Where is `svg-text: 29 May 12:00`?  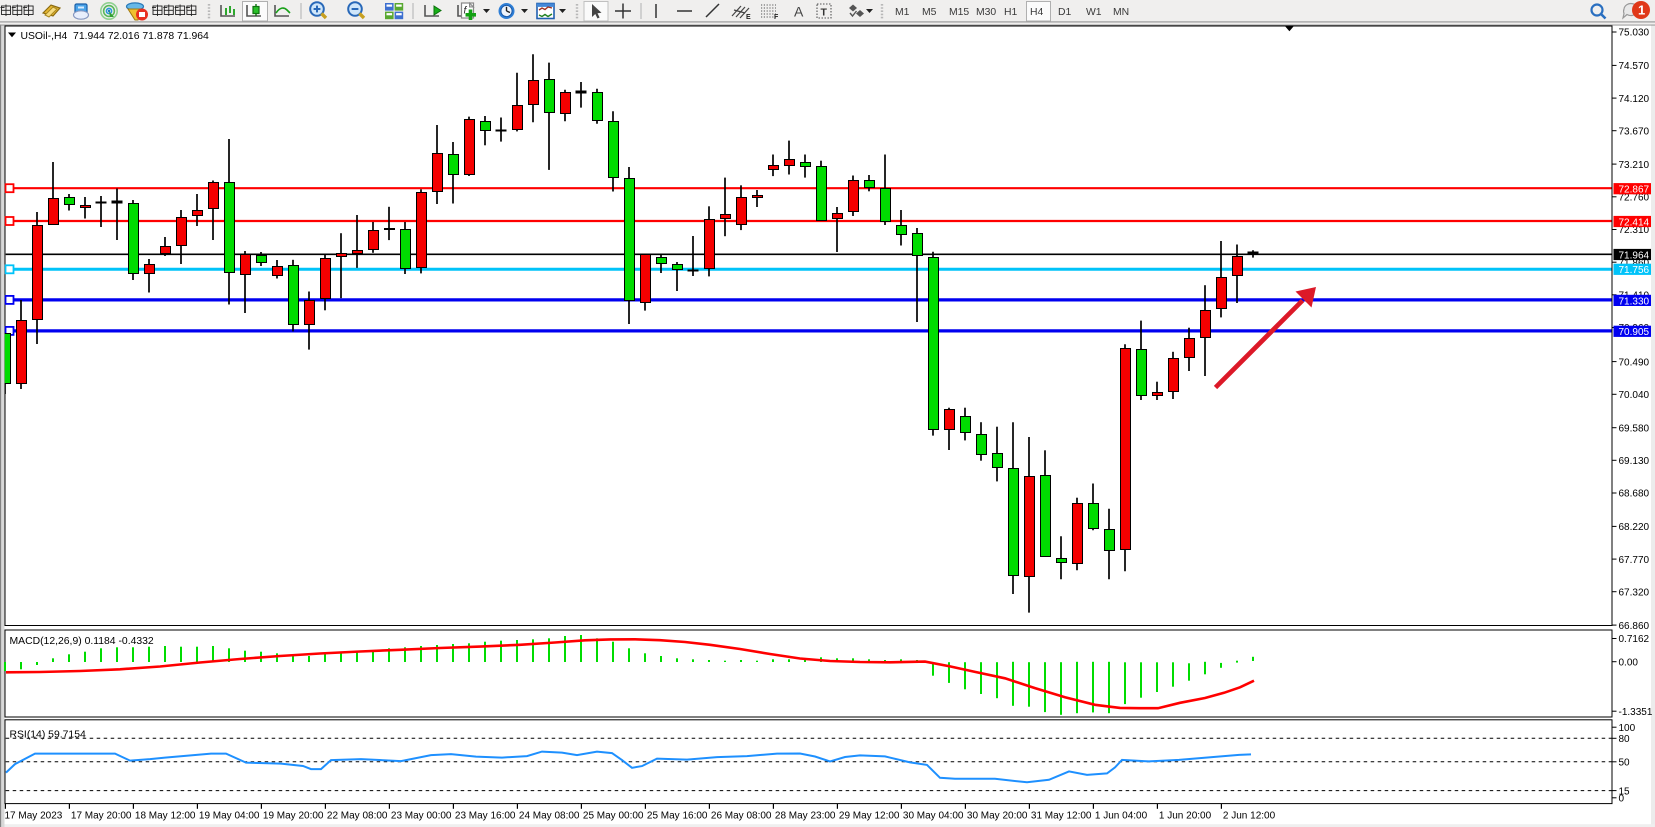 svg-text: 29 May 12:00 is located at coordinates (869, 816).